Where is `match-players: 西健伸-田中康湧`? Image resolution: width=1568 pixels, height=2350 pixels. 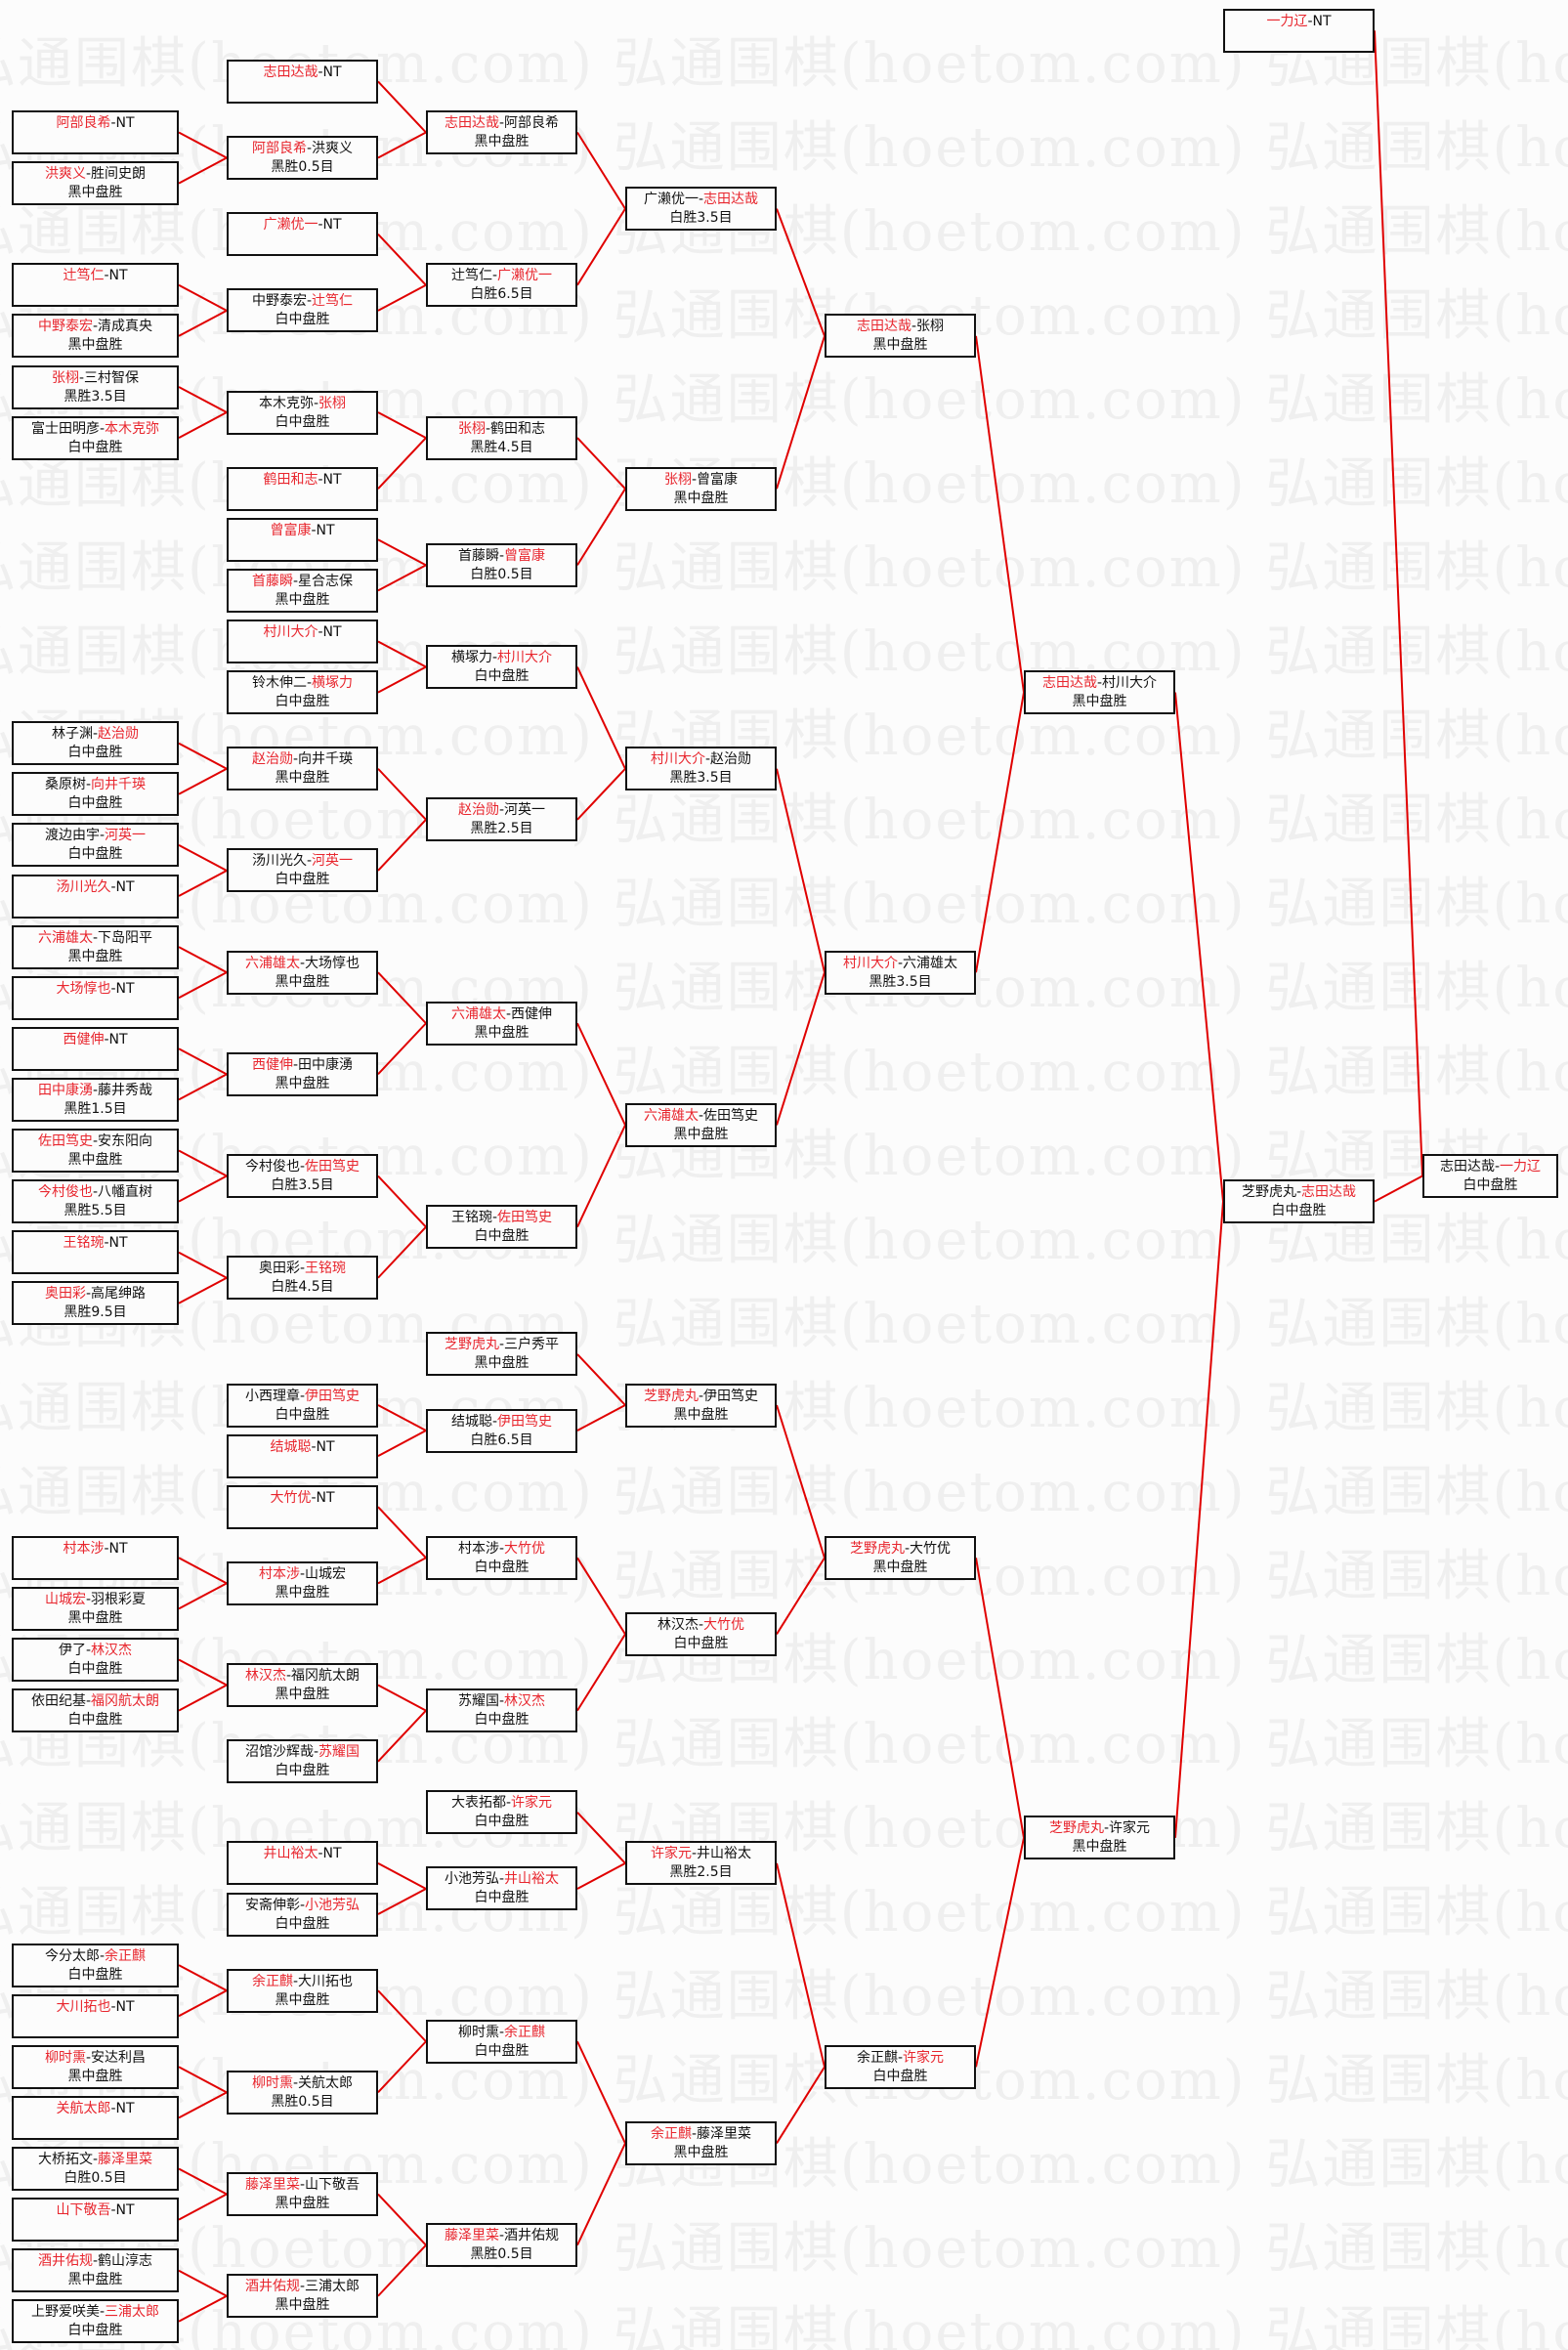 match-players: 西健伸-田中康湧 is located at coordinates (302, 1065).